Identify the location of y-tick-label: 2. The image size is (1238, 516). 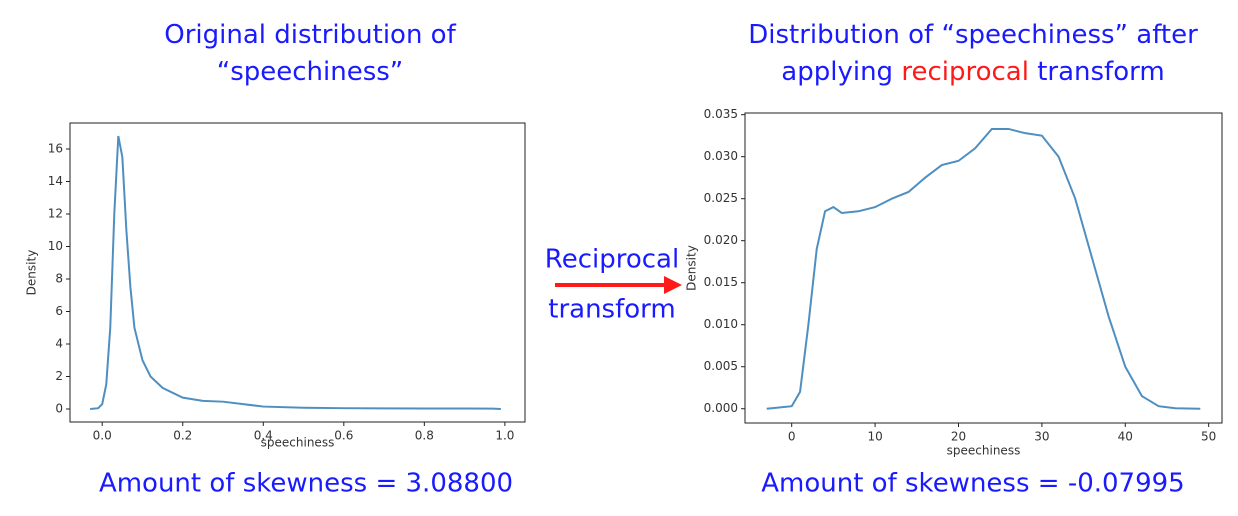
(59, 376).